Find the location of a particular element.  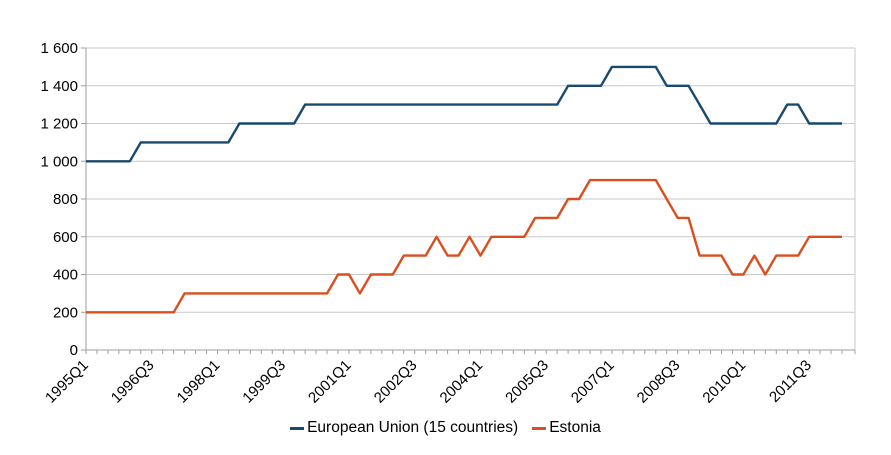

x-axis-label-2002Q3: 2002Q3 is located at coordinates (396, 382).